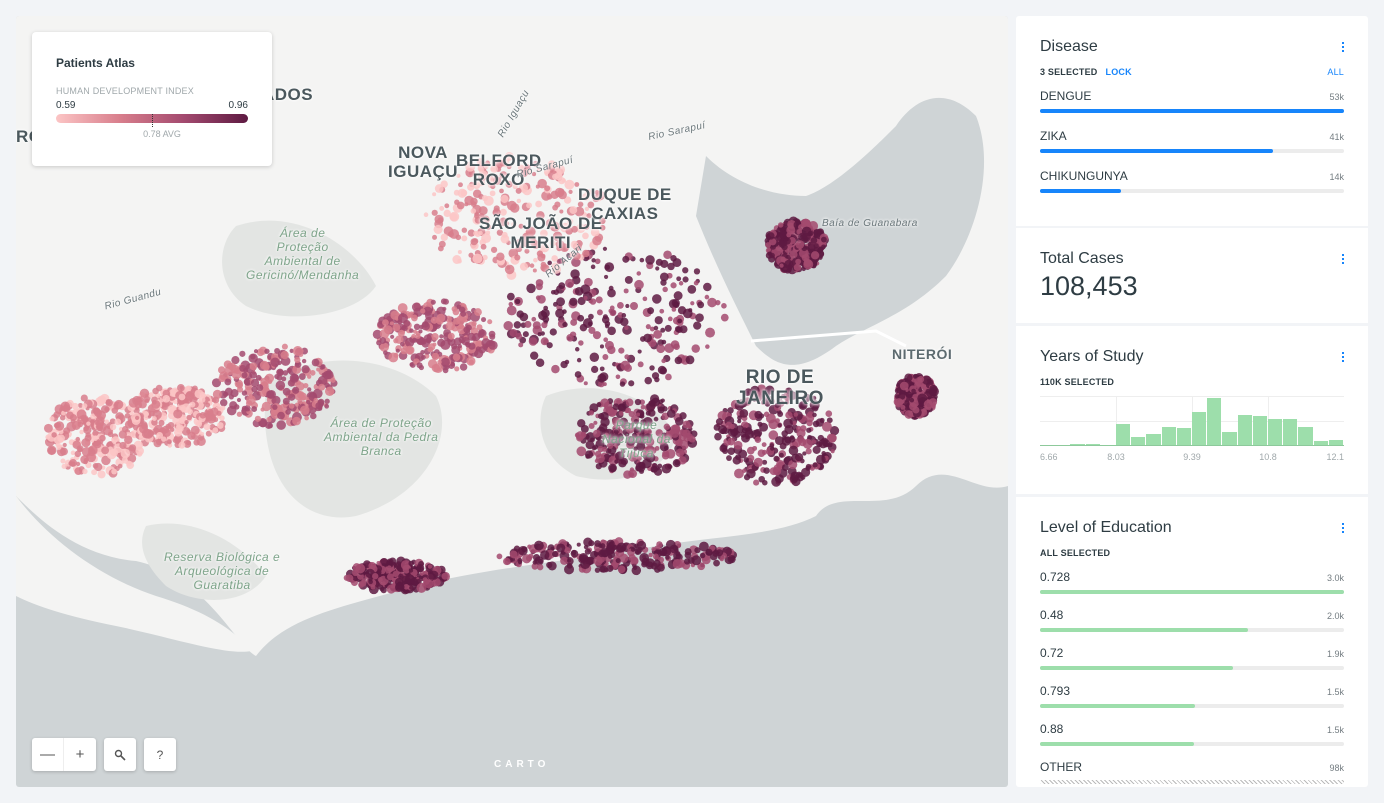 The width and height of the screenshot is (1384, 803). I want to click on histogram, so click(1192, 421).